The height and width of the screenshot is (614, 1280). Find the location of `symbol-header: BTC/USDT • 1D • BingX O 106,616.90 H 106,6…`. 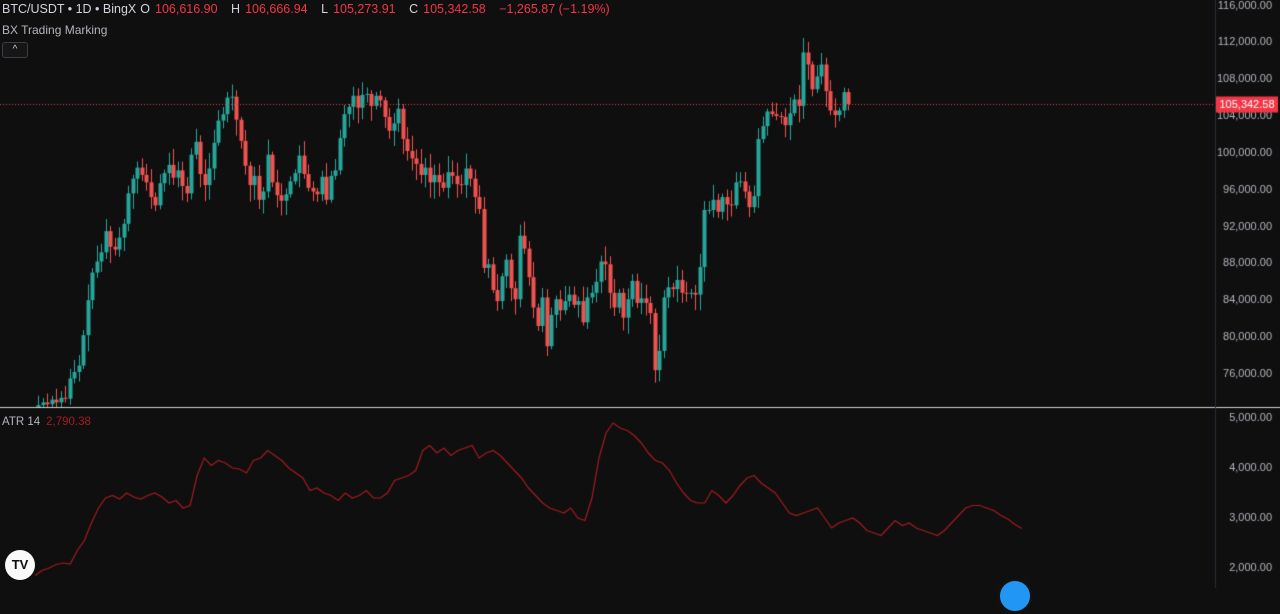

symbol-header: BTC/USDT • 1D • BingX O 106,616.90 H 106,6… is located at coordinates (308, 9).